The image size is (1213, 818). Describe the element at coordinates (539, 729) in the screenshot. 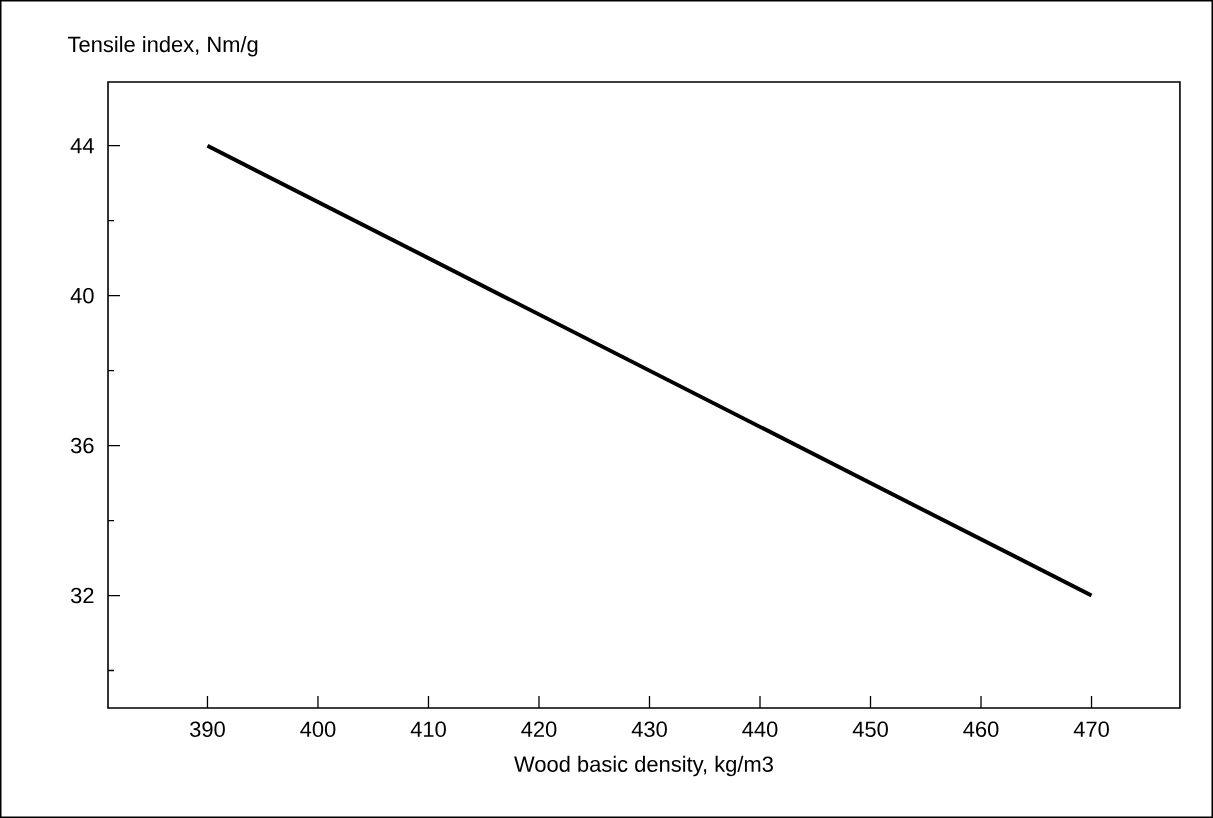

I see `x-tick-label: 420` at that location.